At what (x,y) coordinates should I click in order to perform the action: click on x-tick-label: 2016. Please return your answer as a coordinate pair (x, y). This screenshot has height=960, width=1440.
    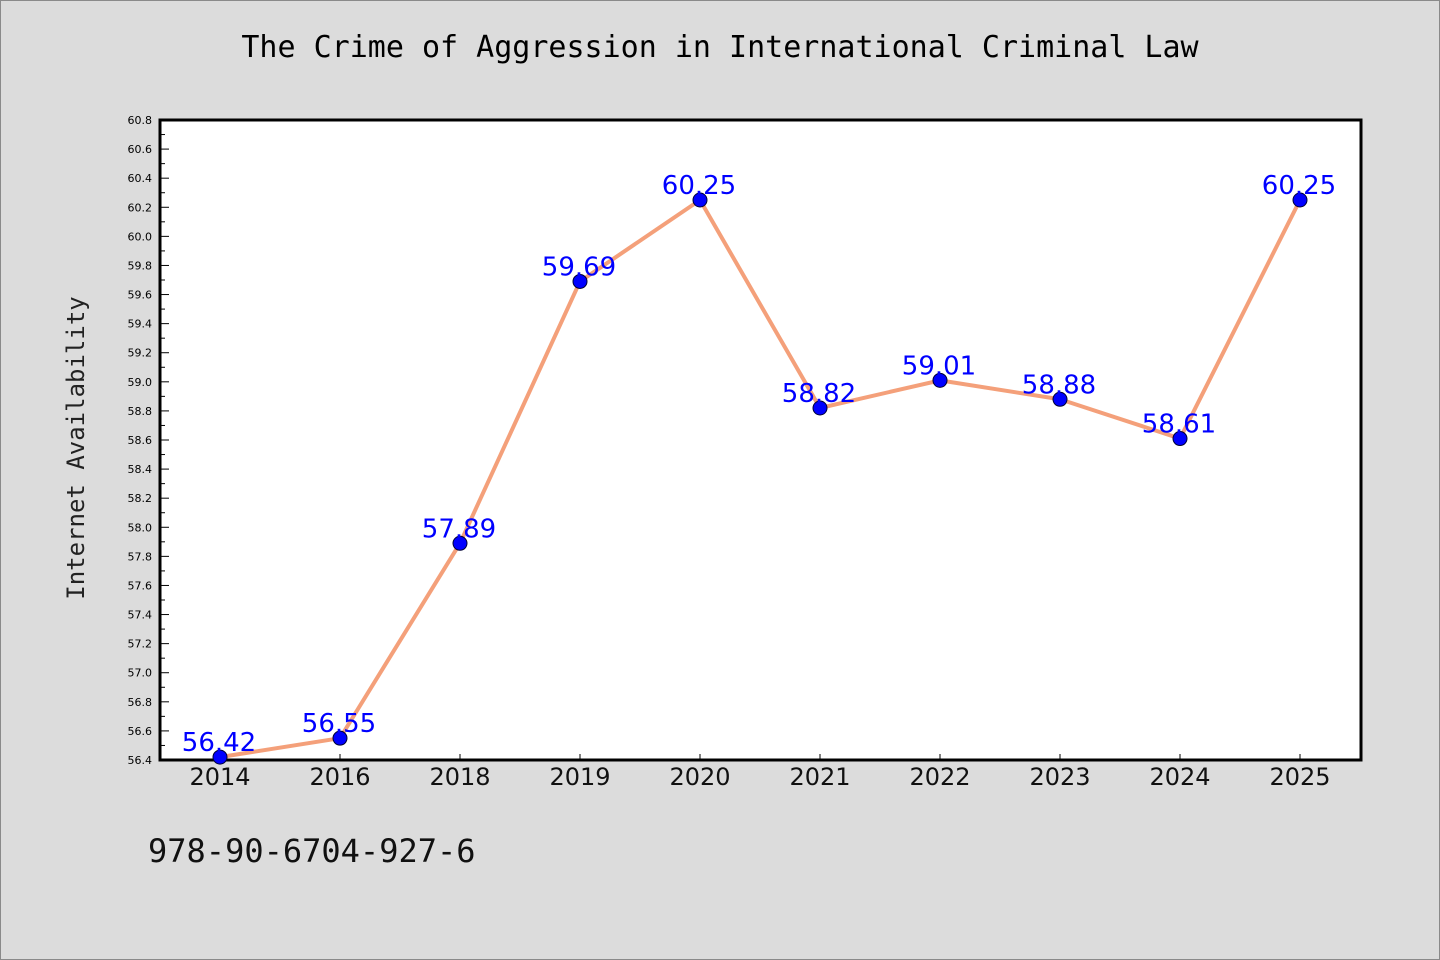
    Looking at the image, I should click on (339, 777).